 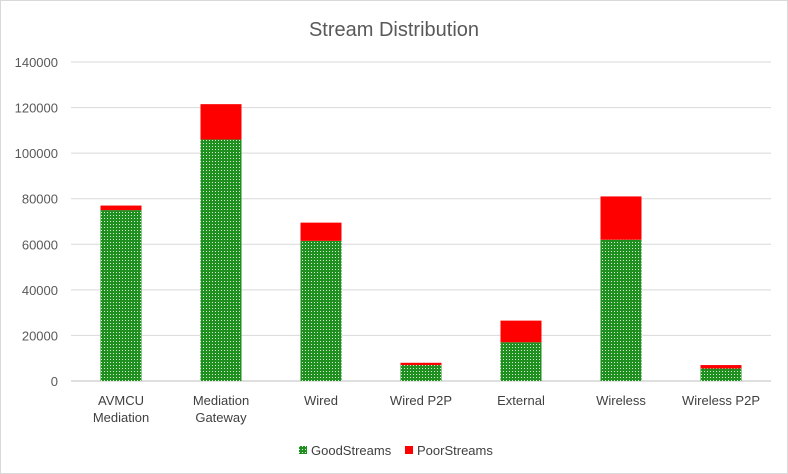 I want to click on y-tick-label: 120000, so click(x=36, y=108).